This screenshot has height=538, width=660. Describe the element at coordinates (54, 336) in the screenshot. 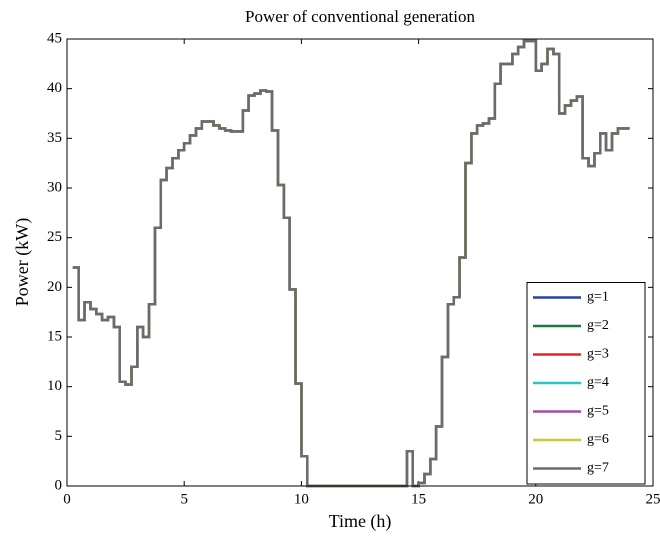

I see `y-tick-label: 15` at that location.